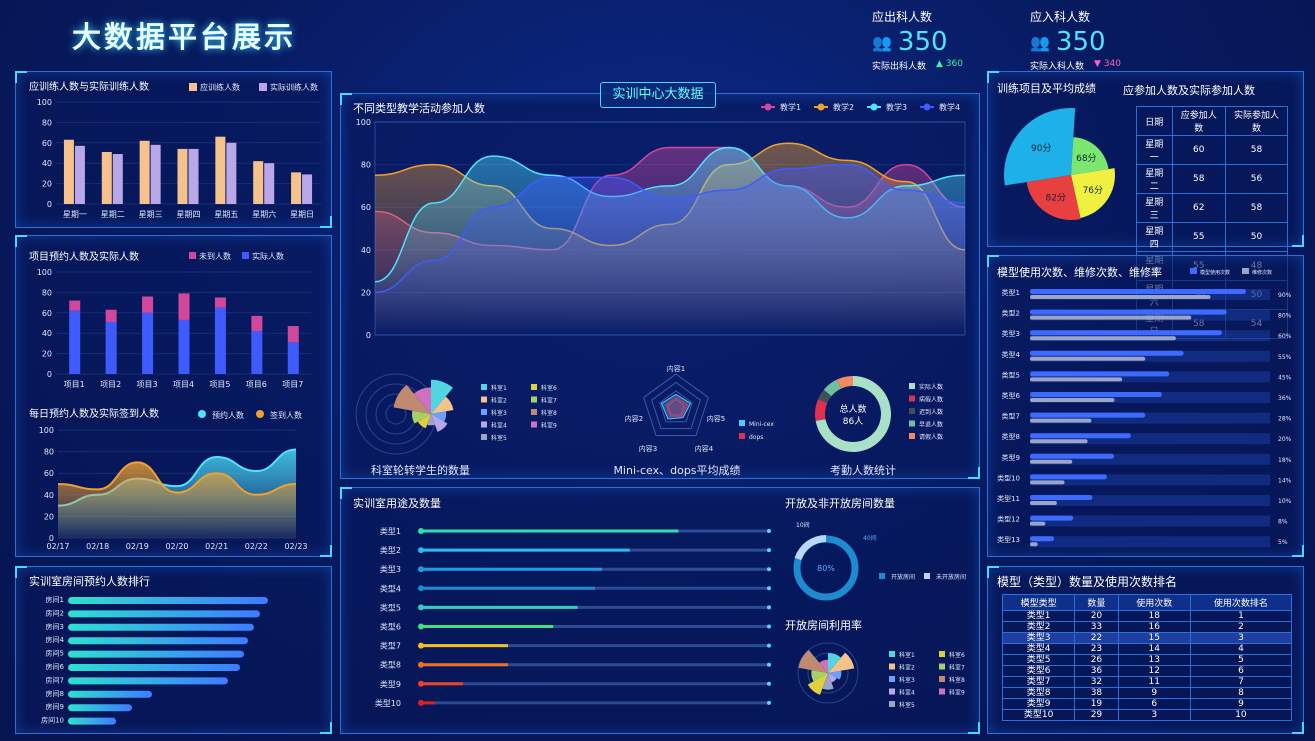 The image size is (1315, 741). Describe the element at coordinates (1038, 616) in the screenshot. I see `table-cell: 类型1` at that location.